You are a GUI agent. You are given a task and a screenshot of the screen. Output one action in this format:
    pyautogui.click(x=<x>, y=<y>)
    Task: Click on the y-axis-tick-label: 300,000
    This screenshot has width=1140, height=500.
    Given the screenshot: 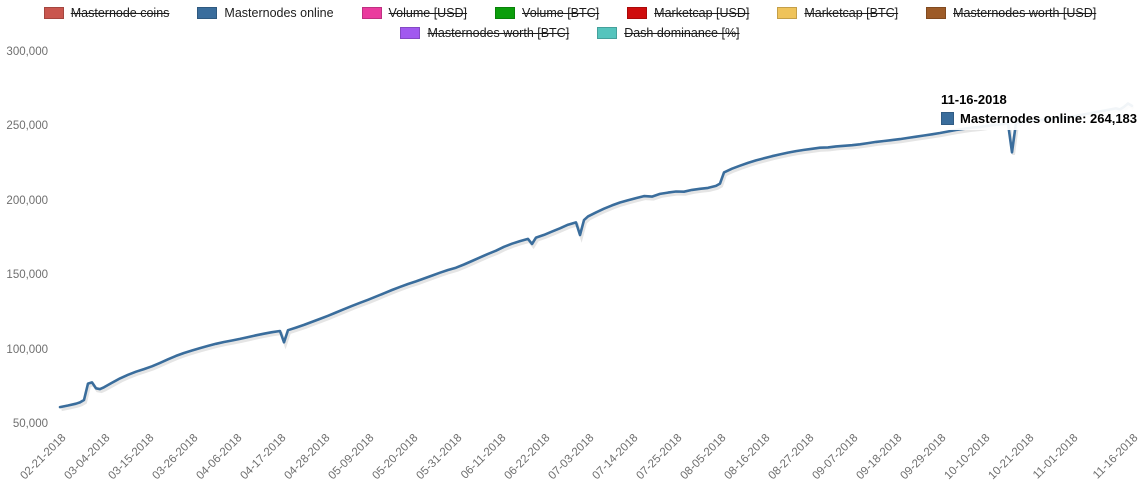 What is the action you would take?
    pyautogui.click(x=27, y=51)
    